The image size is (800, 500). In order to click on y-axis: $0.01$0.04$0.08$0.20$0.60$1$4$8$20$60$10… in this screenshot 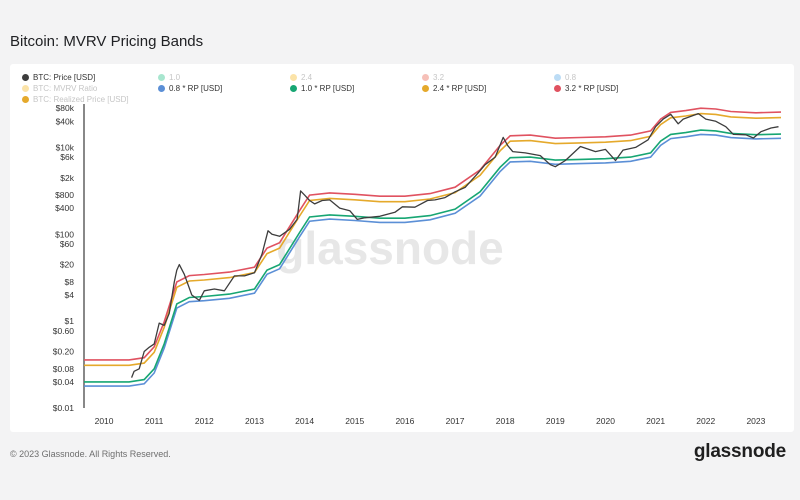, I will do `click(69, 258)`.